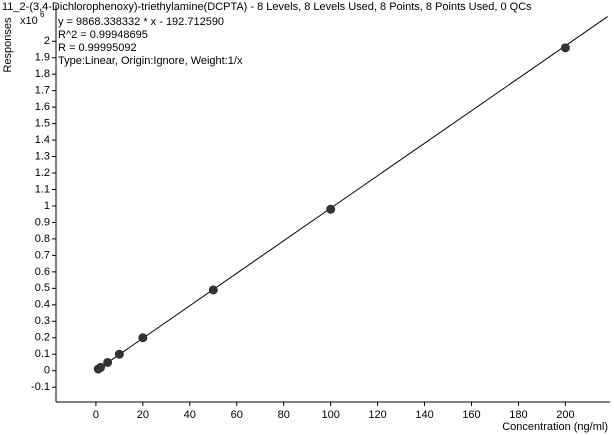 The image size is (614, 435). I want to click on x-axis-label: Concentration (ng/ml), so click(555, 427).